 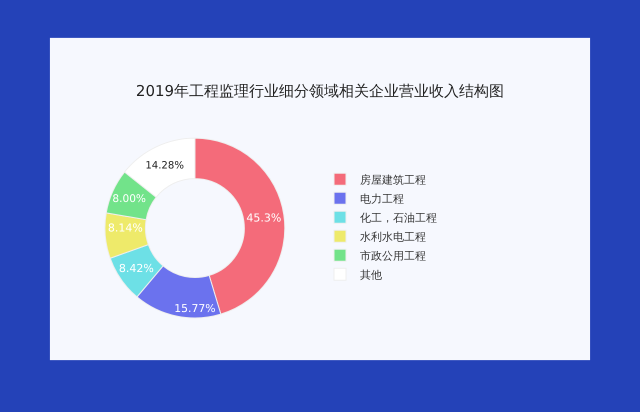 What do you see at coordinates (393, 237) in the screenshot?
I see `legend-label: 水利水电工程` at bounding box center [393, 237].